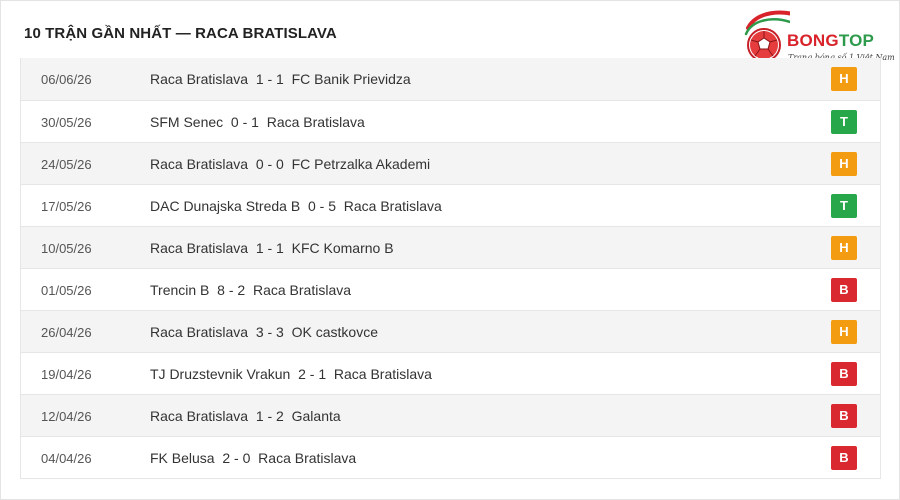  Describe the element at coordinates (66, 374) in the screenshot. I see `match-date: 19/04/26` at that location.